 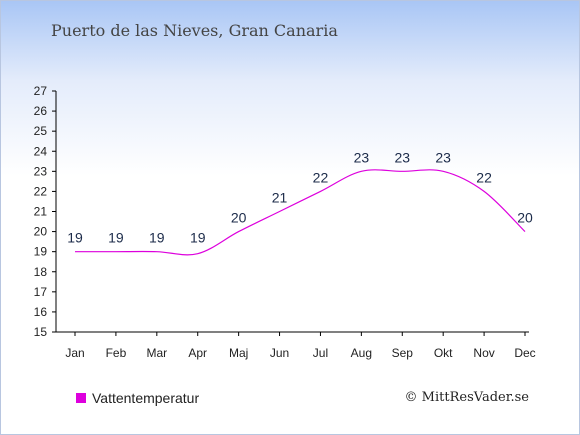 What do you see at coordinates (279, 353) in the screenshot?
I see `x-tick-label: Jun` at bounding box center [279, 353].